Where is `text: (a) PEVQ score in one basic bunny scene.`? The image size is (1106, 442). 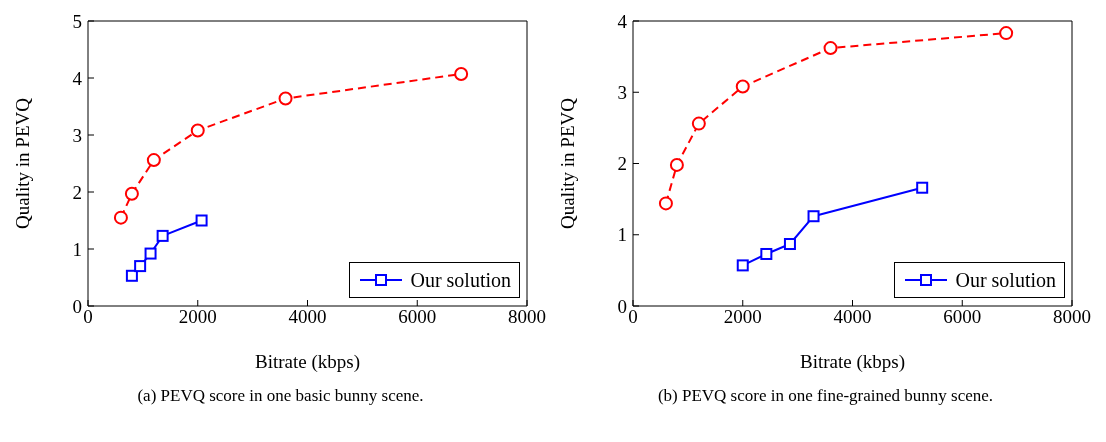 text: (a) PEVQ score in one basic bunny scene. is located at coordinates (280, 396).